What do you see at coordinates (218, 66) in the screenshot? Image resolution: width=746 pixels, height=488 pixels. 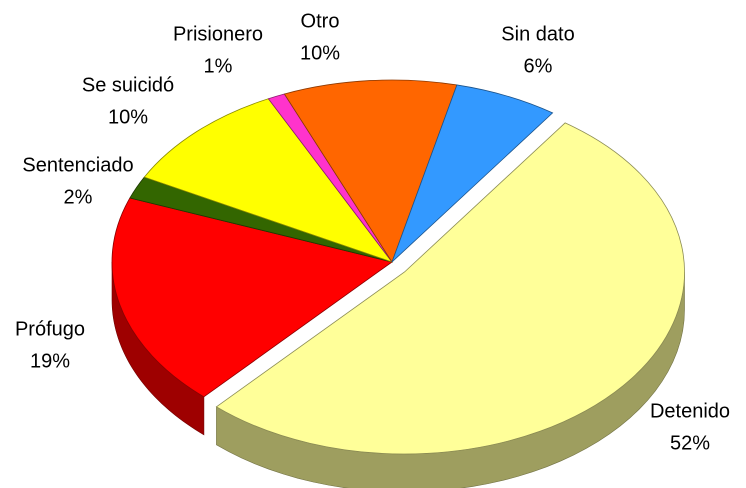 I see `slice-value-label: 1%` at bounding box center [218, 66].